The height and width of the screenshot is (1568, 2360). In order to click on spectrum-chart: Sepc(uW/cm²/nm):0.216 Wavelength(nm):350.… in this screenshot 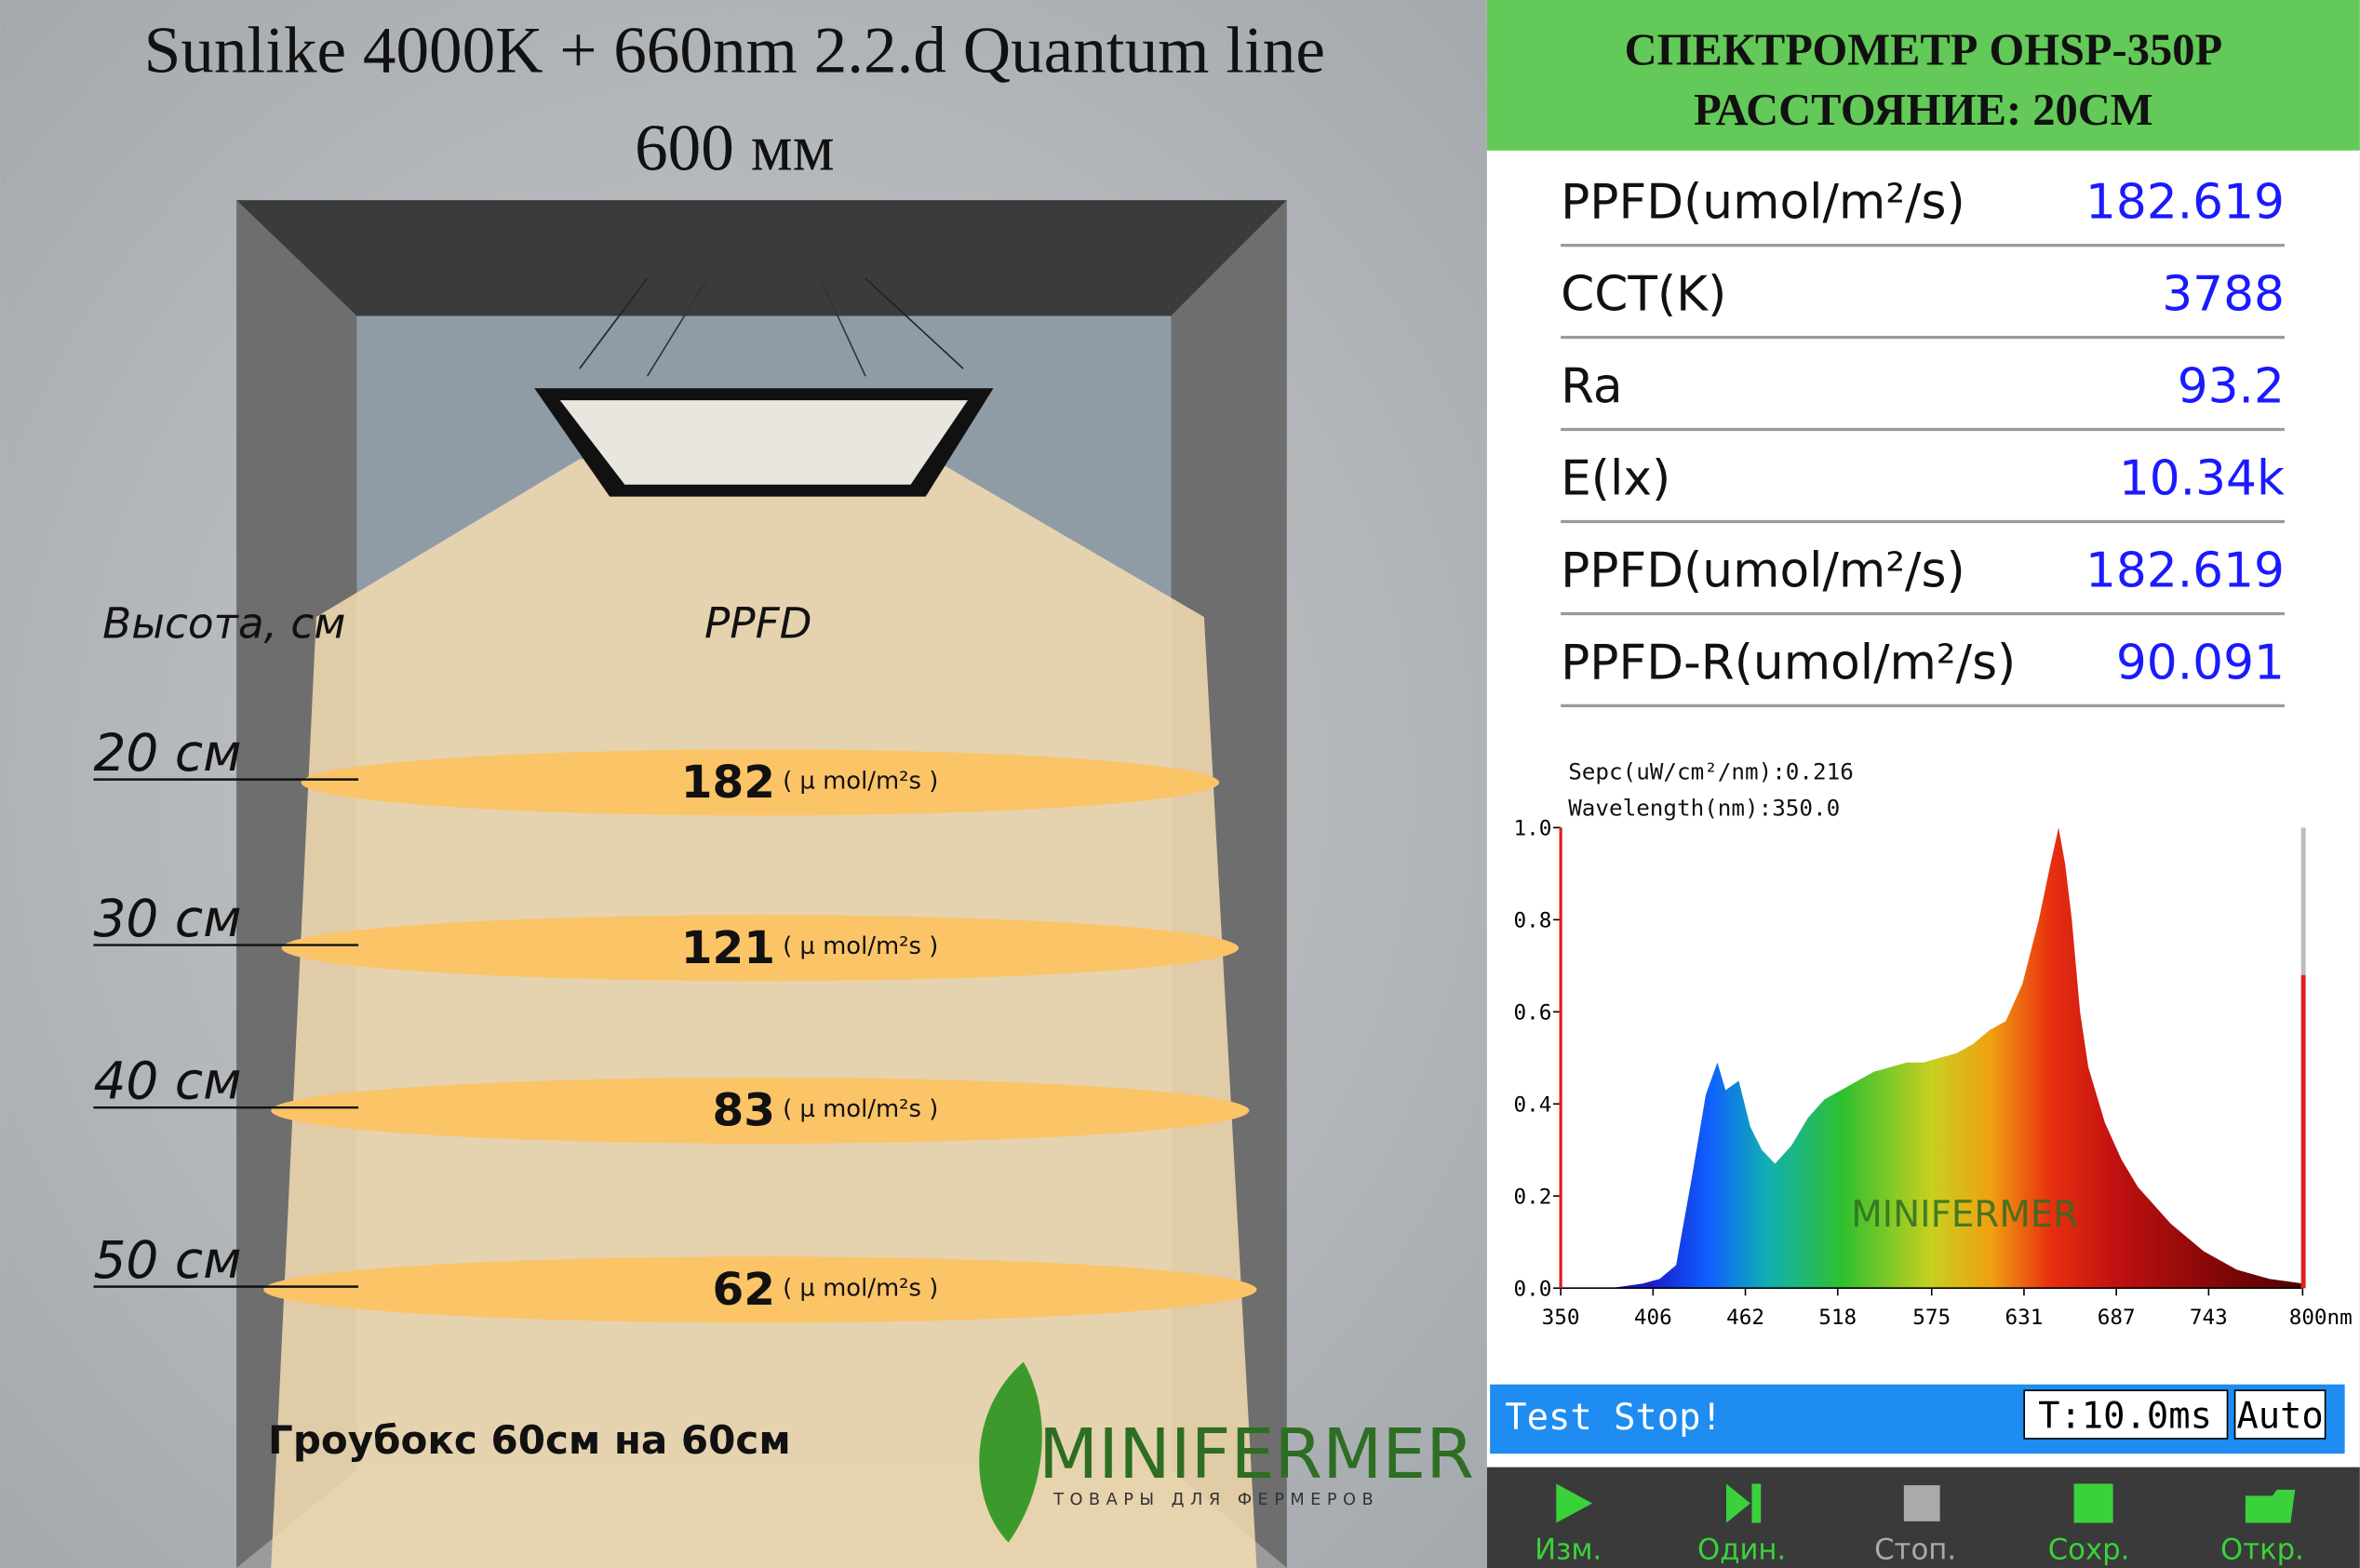, I will do `click(1933, 1044)`.